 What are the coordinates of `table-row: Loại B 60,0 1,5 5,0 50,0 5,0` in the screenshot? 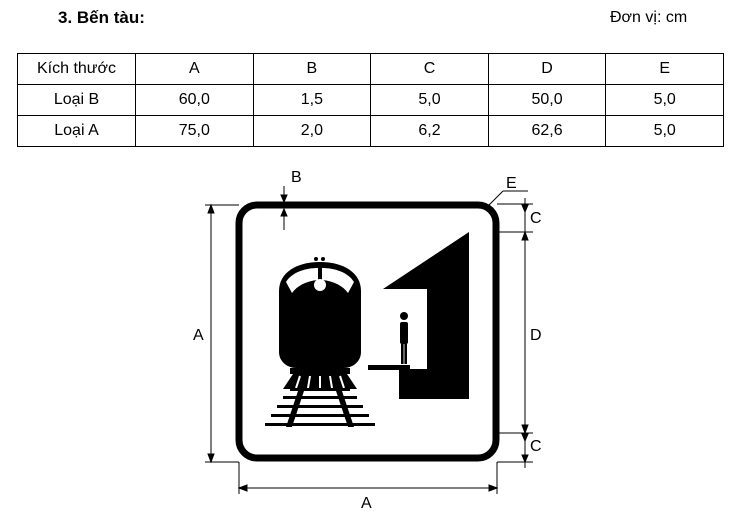 It's located at (370, 100).